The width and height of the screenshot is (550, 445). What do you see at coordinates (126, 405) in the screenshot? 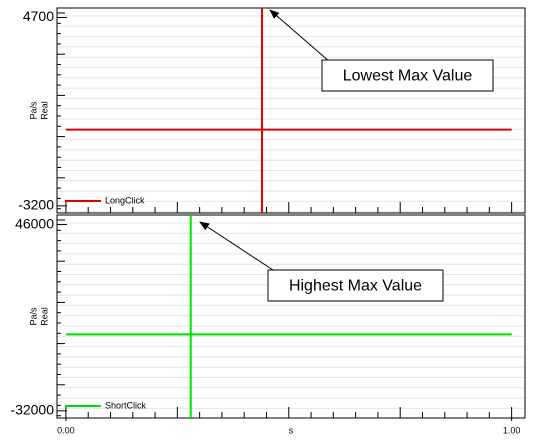
I see `legend-label: ShortClick` at bounding box center [126, 405].